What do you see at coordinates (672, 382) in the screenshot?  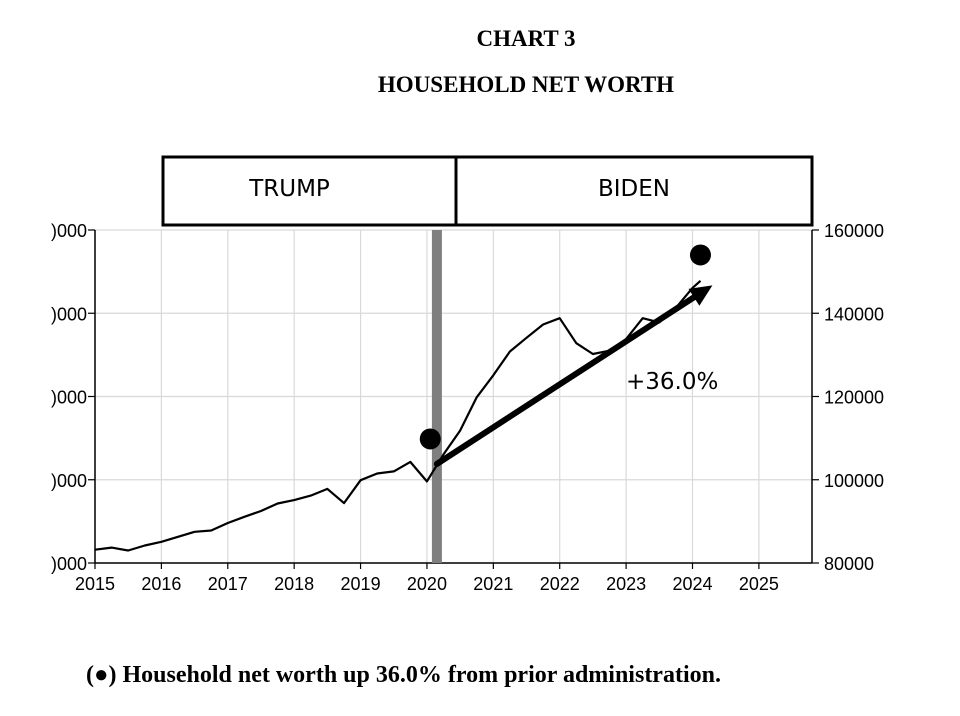 I see `percent-annotation: +36.0%` at bounding box center [672, 382].